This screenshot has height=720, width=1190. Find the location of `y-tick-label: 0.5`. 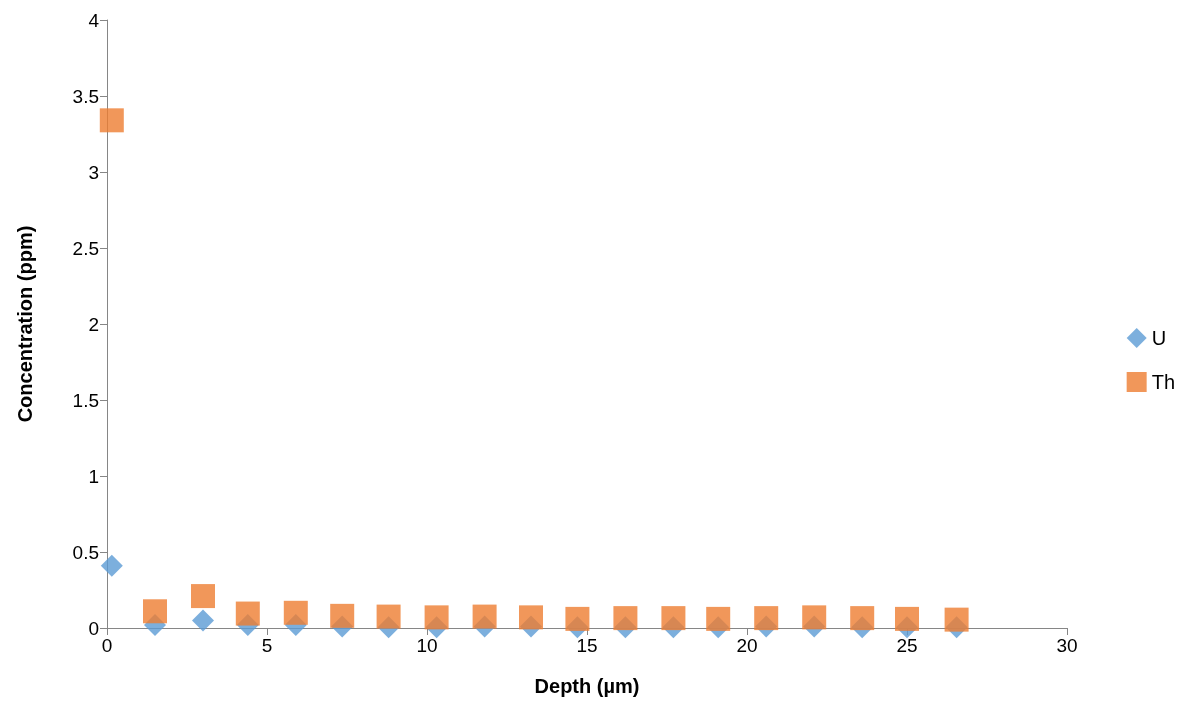

y-tick-label: 0.5 is located at coordinates (85, 552).